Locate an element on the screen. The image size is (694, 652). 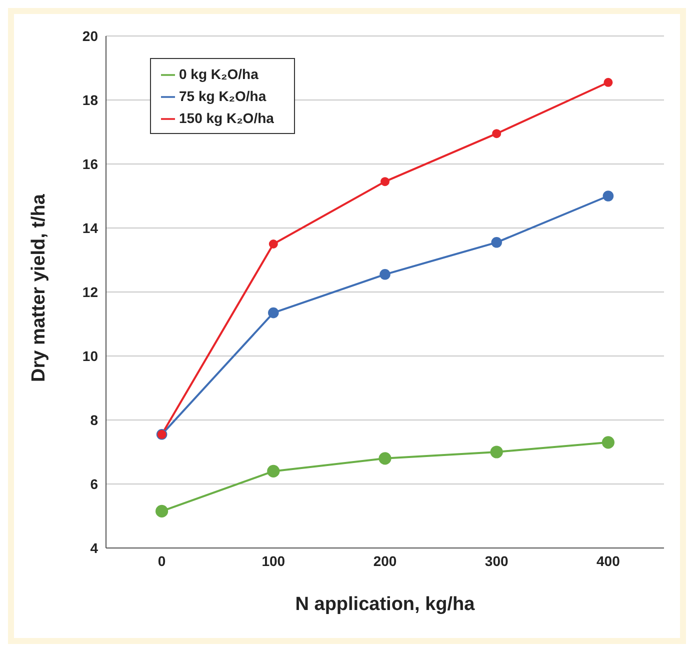
y-tick-label: 18 is located at coordinates (90, 100).